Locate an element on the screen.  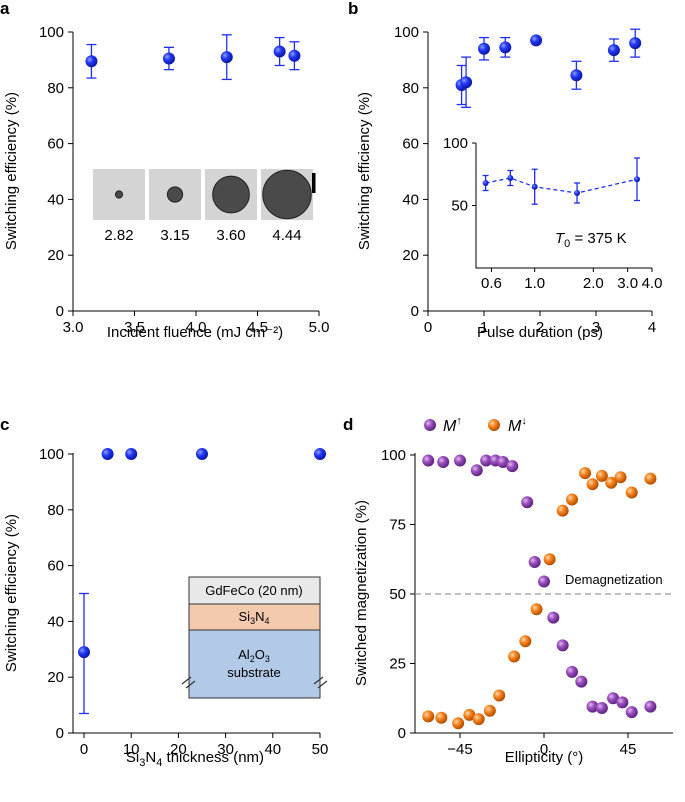
x-axis-label-c: Si3N4 thickness (nm) is located at coordinates (195, 759).